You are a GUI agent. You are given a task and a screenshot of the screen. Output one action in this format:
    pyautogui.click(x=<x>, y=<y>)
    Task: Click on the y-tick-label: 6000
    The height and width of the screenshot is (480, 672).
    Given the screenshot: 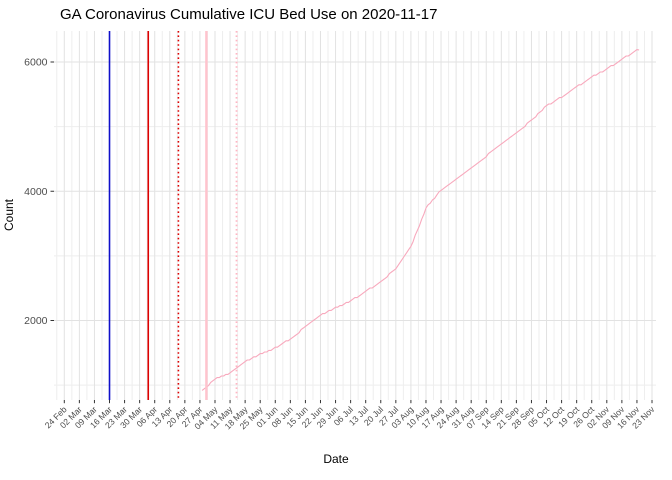 What is the action you would take?
    pyautogui.click(x=36, y=63)
    